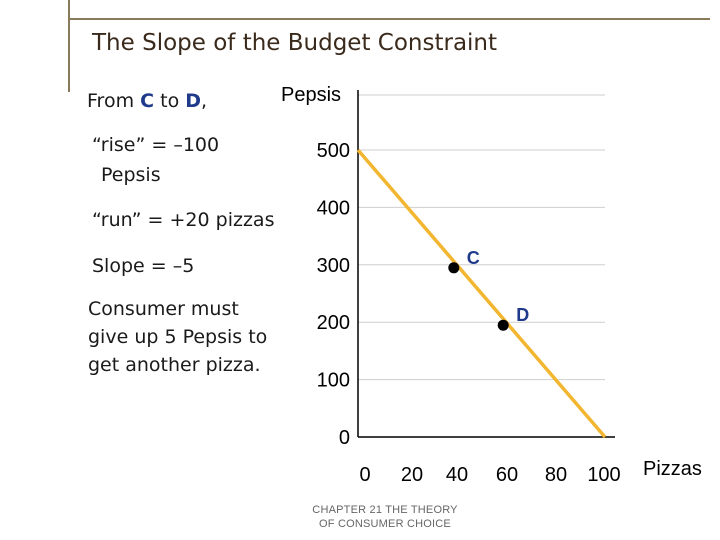  I want to click on x-tick-label-80: 80, so click(556, 475).